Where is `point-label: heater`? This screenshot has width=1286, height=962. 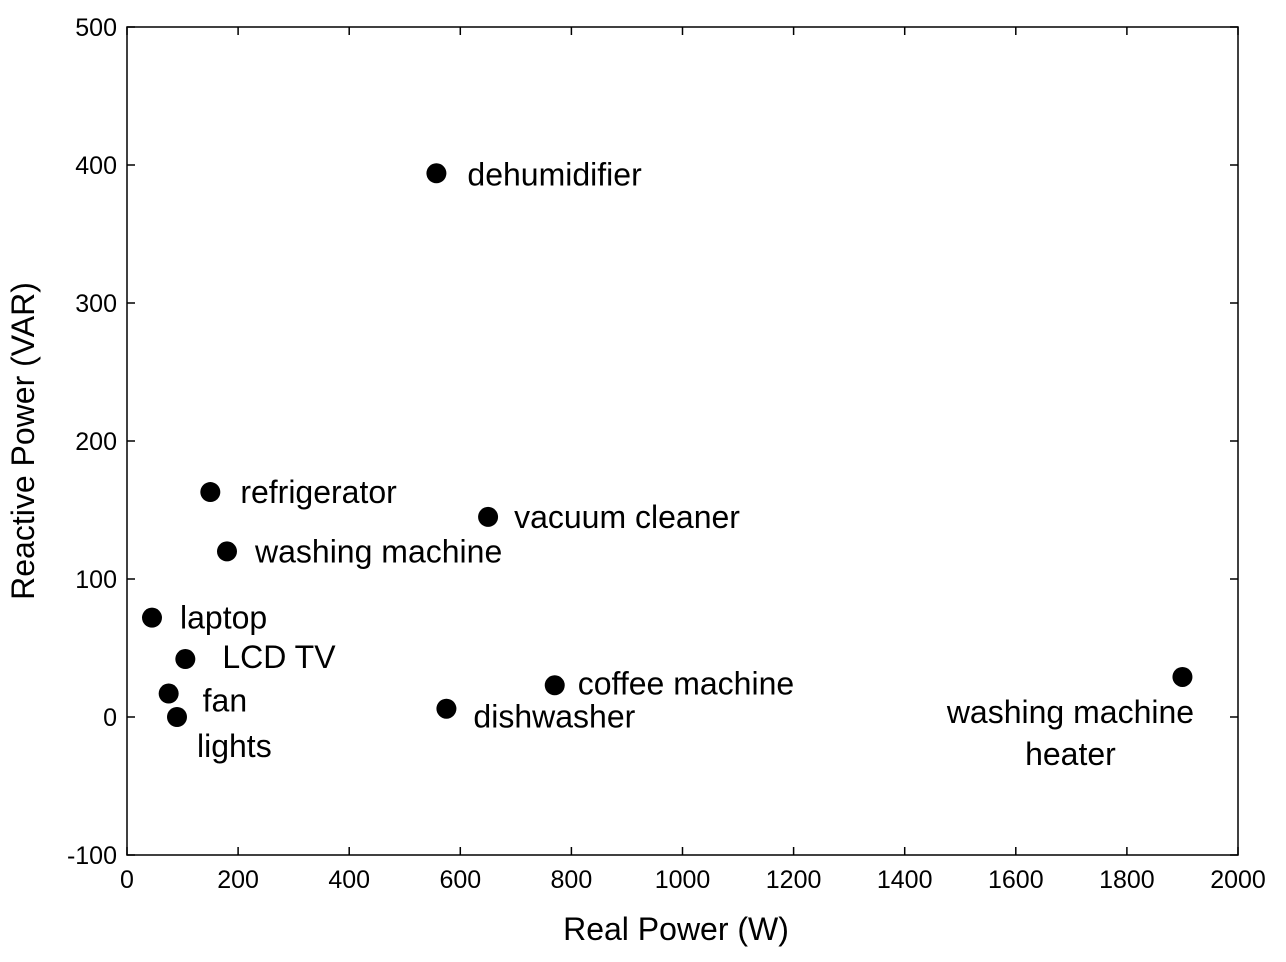
point-label: heater is located at coordinates (1070, 754).